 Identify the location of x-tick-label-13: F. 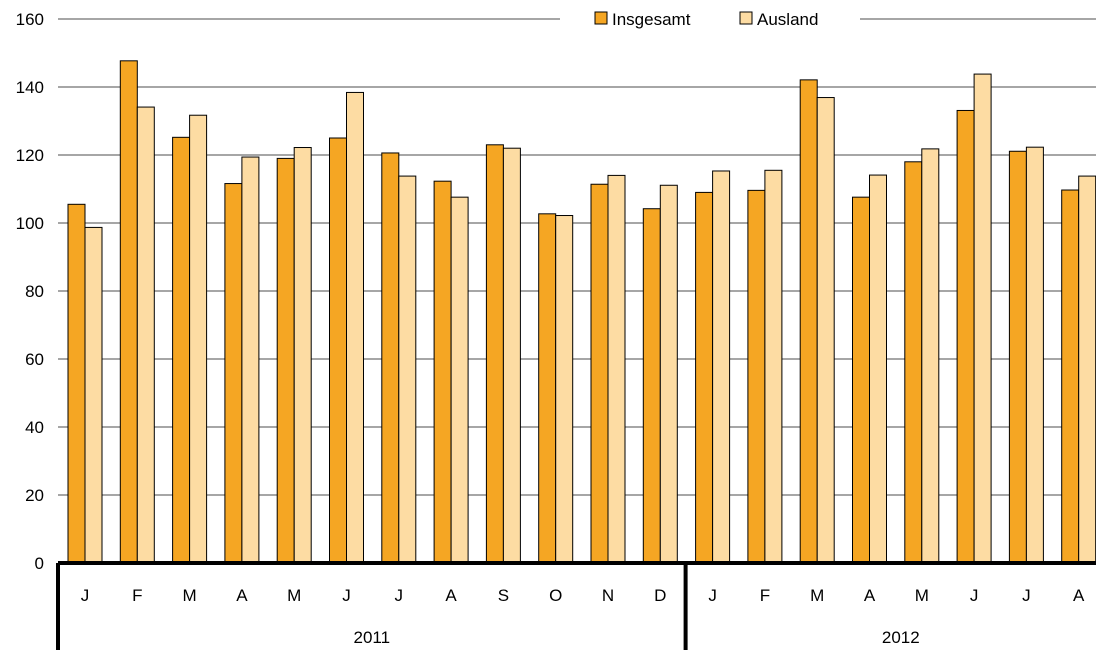
(765, 595).